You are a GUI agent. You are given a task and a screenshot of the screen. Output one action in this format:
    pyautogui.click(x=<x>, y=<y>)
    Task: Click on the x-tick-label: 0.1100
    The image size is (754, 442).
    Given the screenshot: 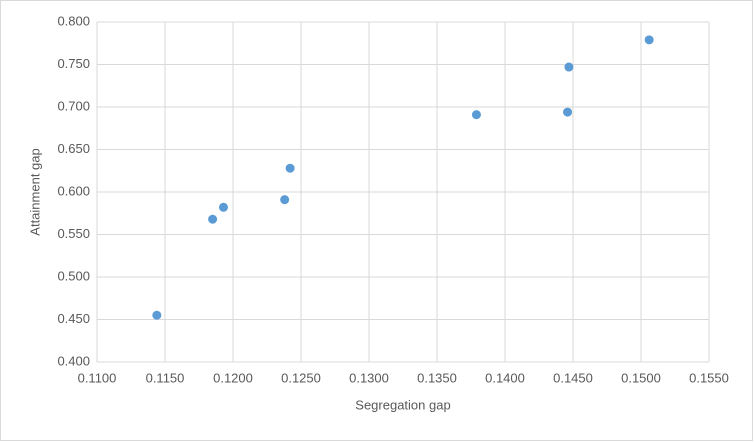 What is the action you would take?
    pyautogui.click(x=97, y=377)
    